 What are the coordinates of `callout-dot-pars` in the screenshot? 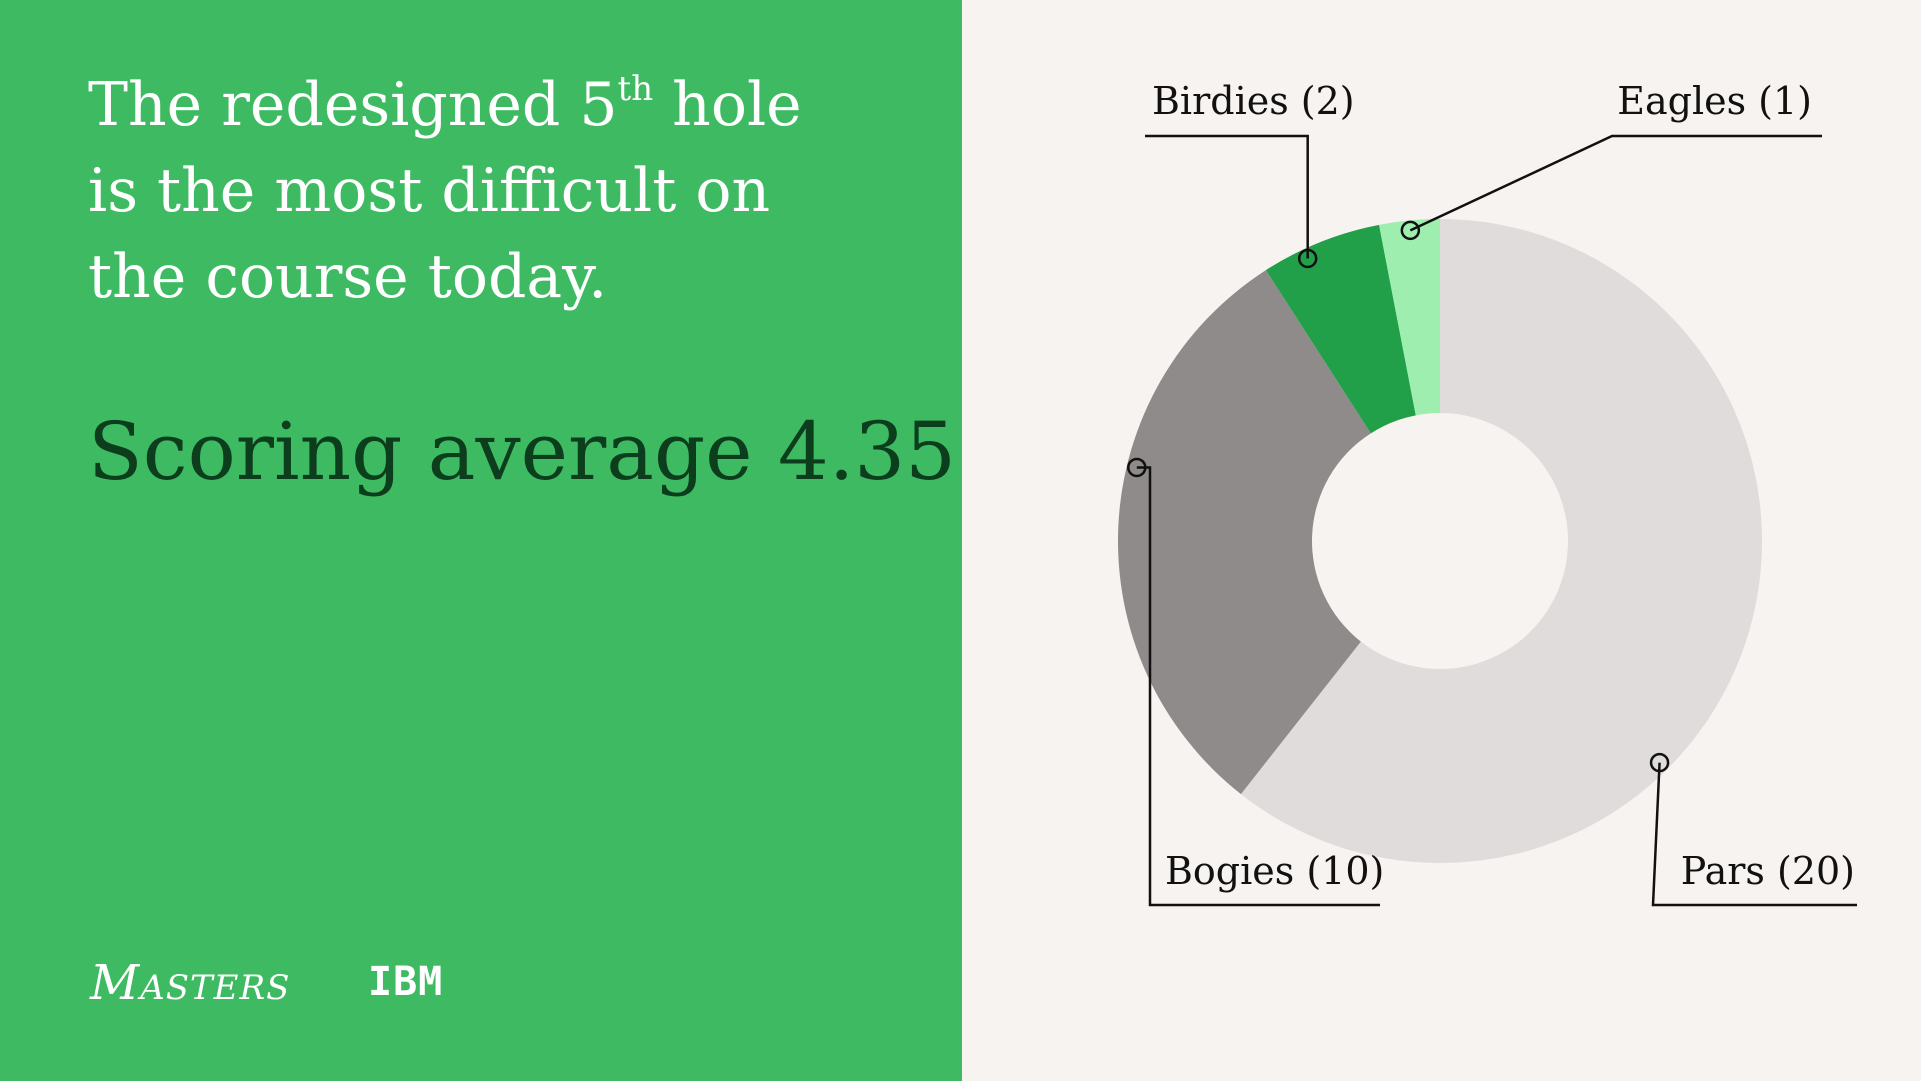 It's located at (1659, 762).